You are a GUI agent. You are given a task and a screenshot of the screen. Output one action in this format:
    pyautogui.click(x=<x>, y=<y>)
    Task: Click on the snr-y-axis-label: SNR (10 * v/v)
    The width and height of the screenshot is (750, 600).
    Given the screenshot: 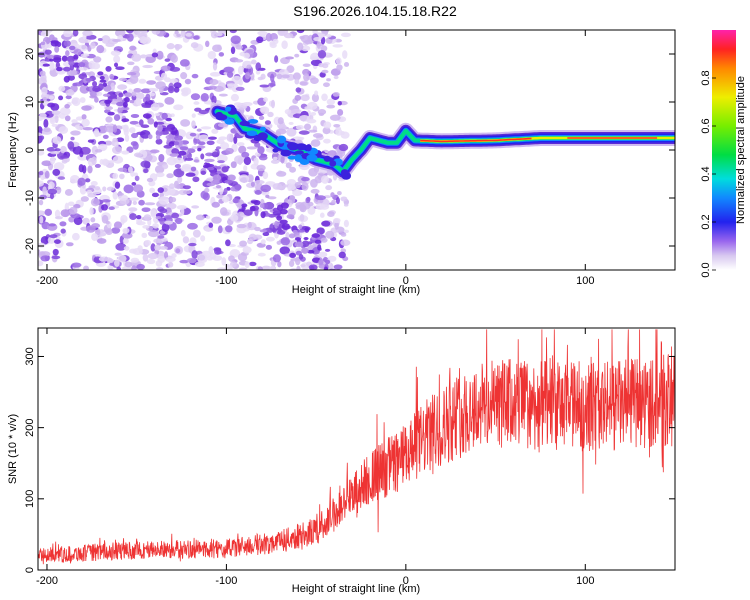 What is the action you would take?
    pyautogui.click(x=13, y=449)
    